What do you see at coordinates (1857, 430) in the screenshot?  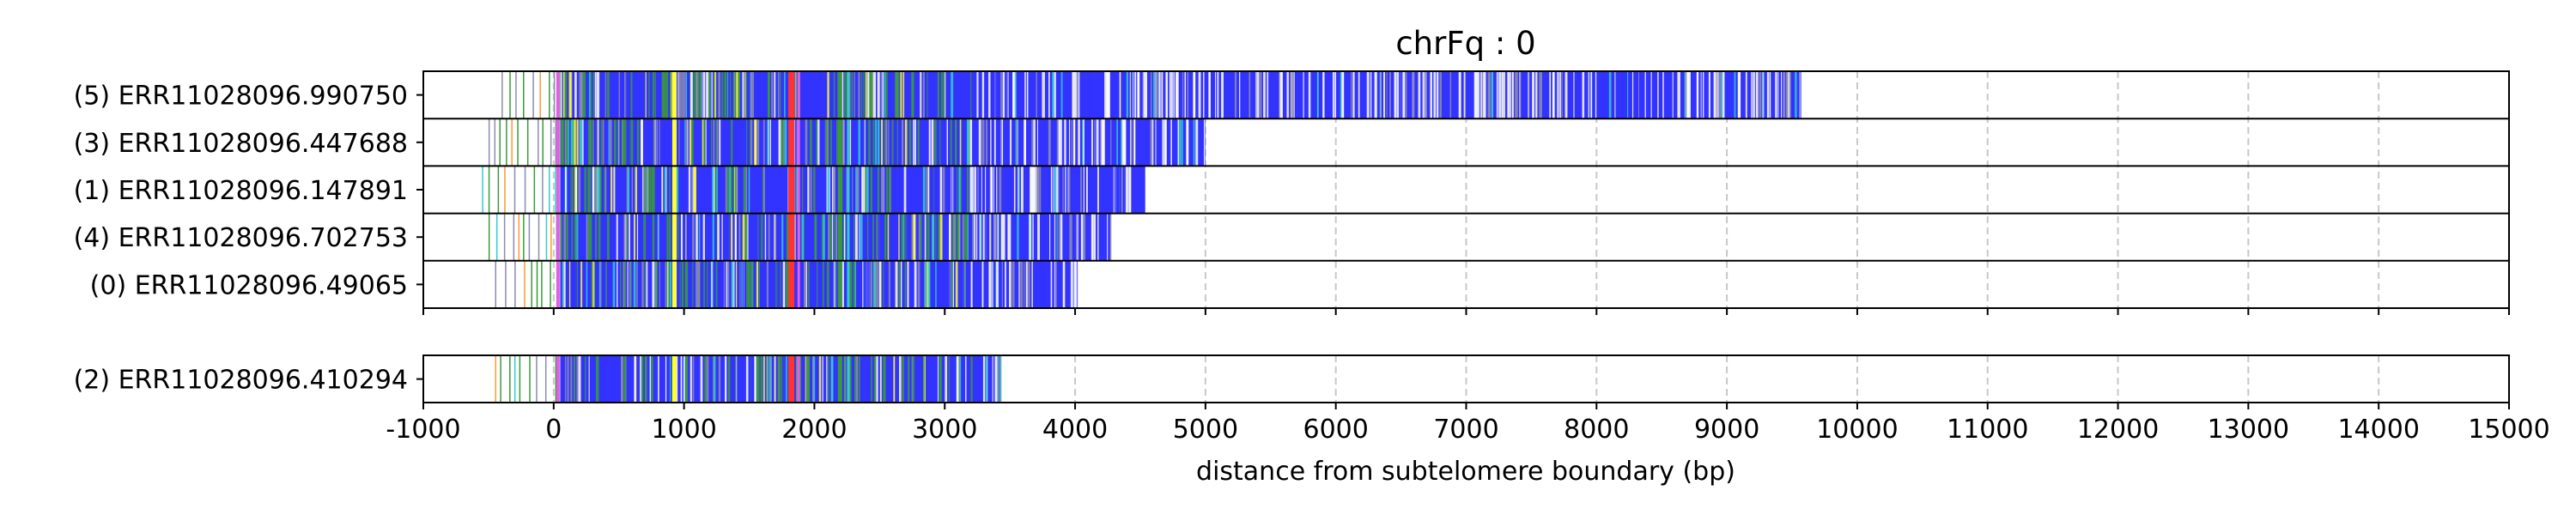 I see `x-tick-label: 10000` at bounding box center [1857, 430].